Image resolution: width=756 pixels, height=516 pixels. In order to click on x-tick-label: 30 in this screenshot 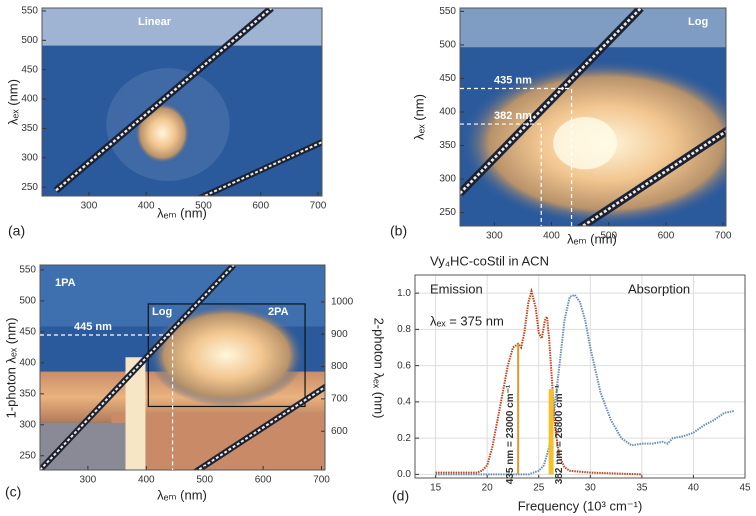, I will do `click(591, 488)`.